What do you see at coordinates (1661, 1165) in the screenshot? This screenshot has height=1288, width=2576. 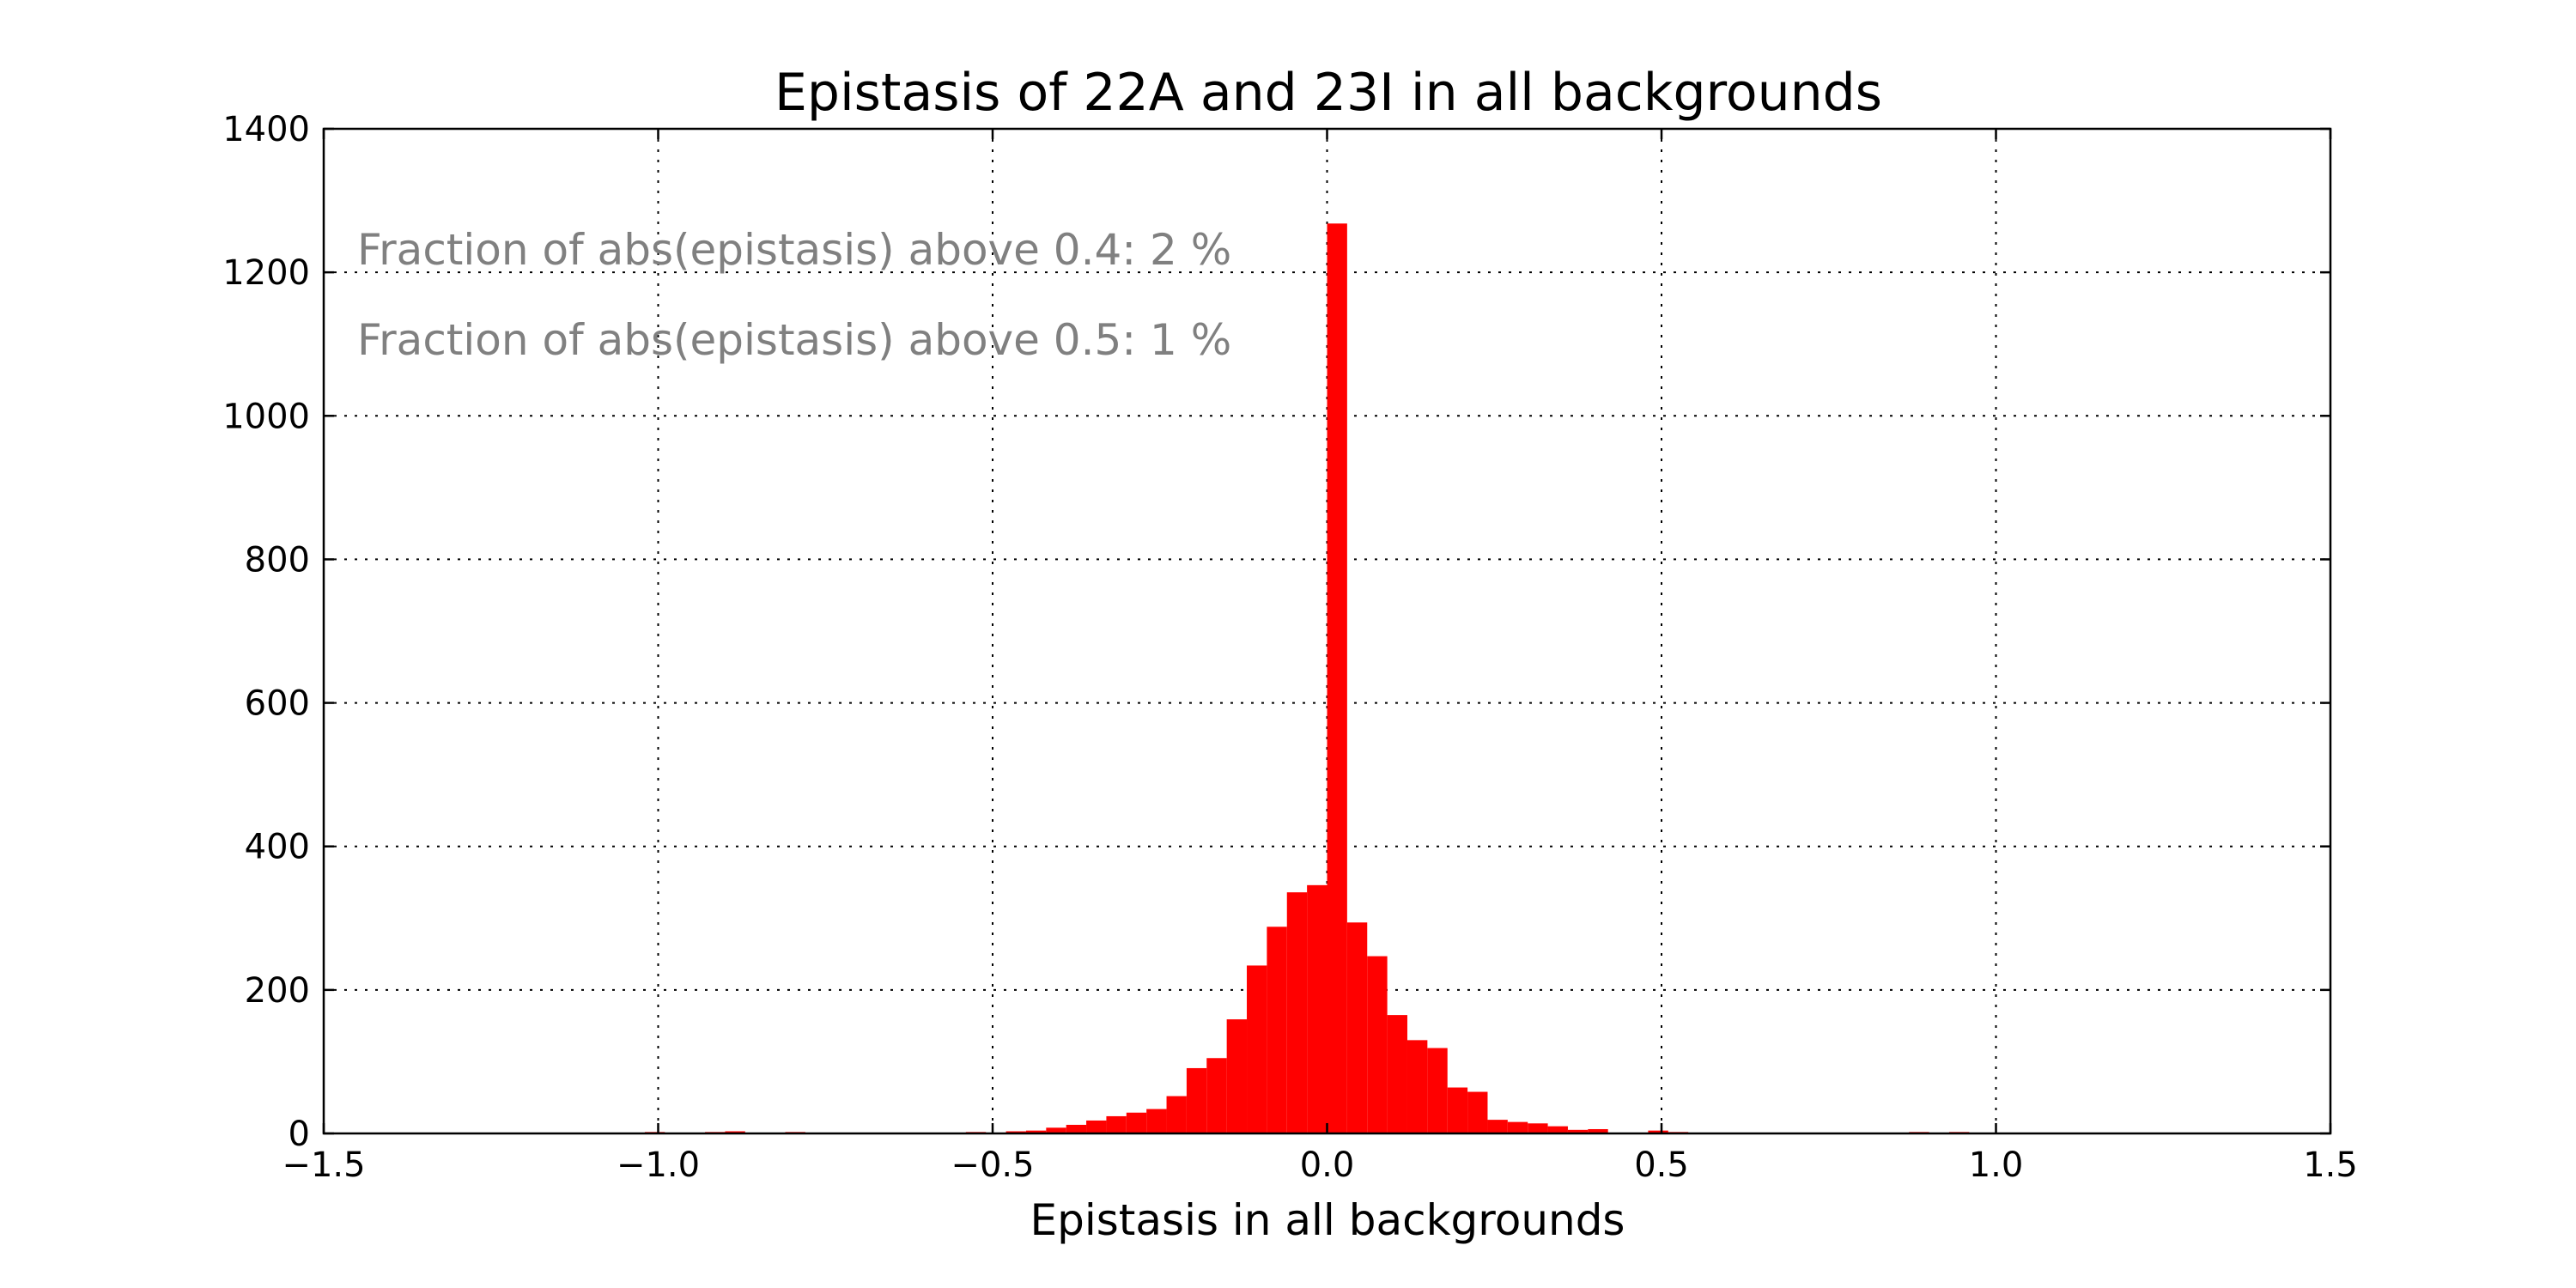 I see `x-tick-label: 0.5` at bounding box center [1661, 1165].